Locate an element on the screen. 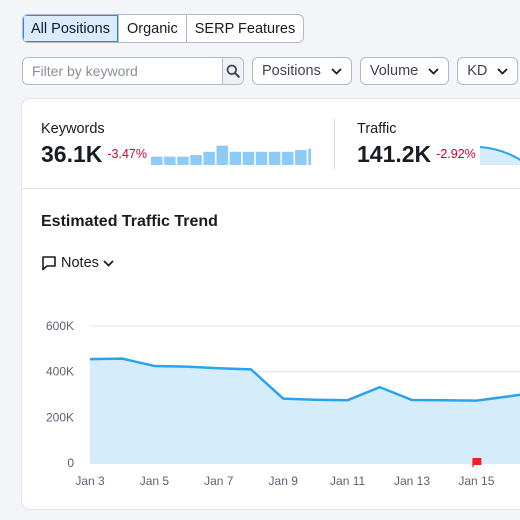 The image size is (520, 520). volume-dropdown: Volume is located at coordinates (404, 71).